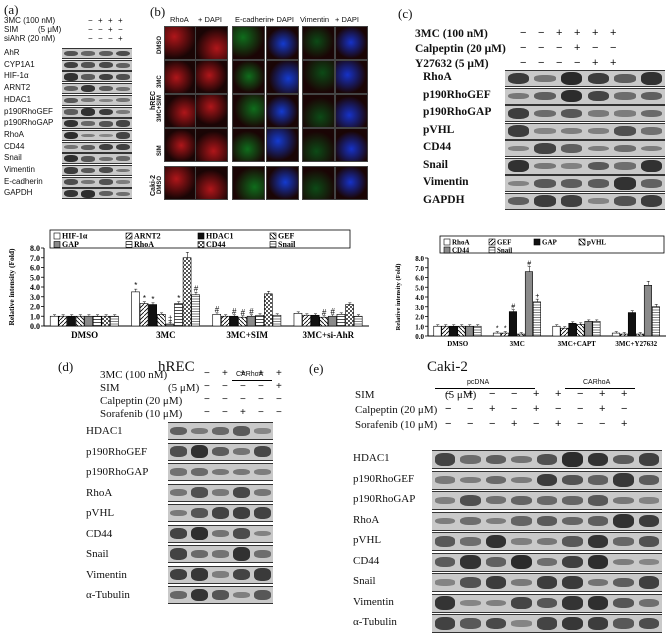 This screenshot has height=633, width=669. What do you see at coordinates (366, 560) in the screenshot?
I see `blot-label: CD44` at bounding box center [366, 560].